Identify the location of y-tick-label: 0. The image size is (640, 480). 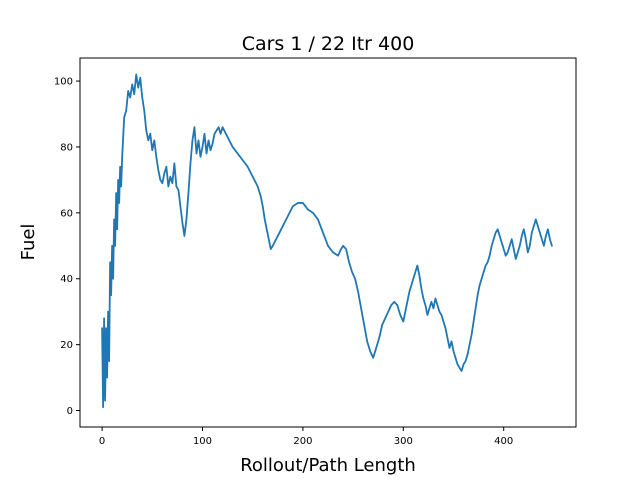
(70, 411).